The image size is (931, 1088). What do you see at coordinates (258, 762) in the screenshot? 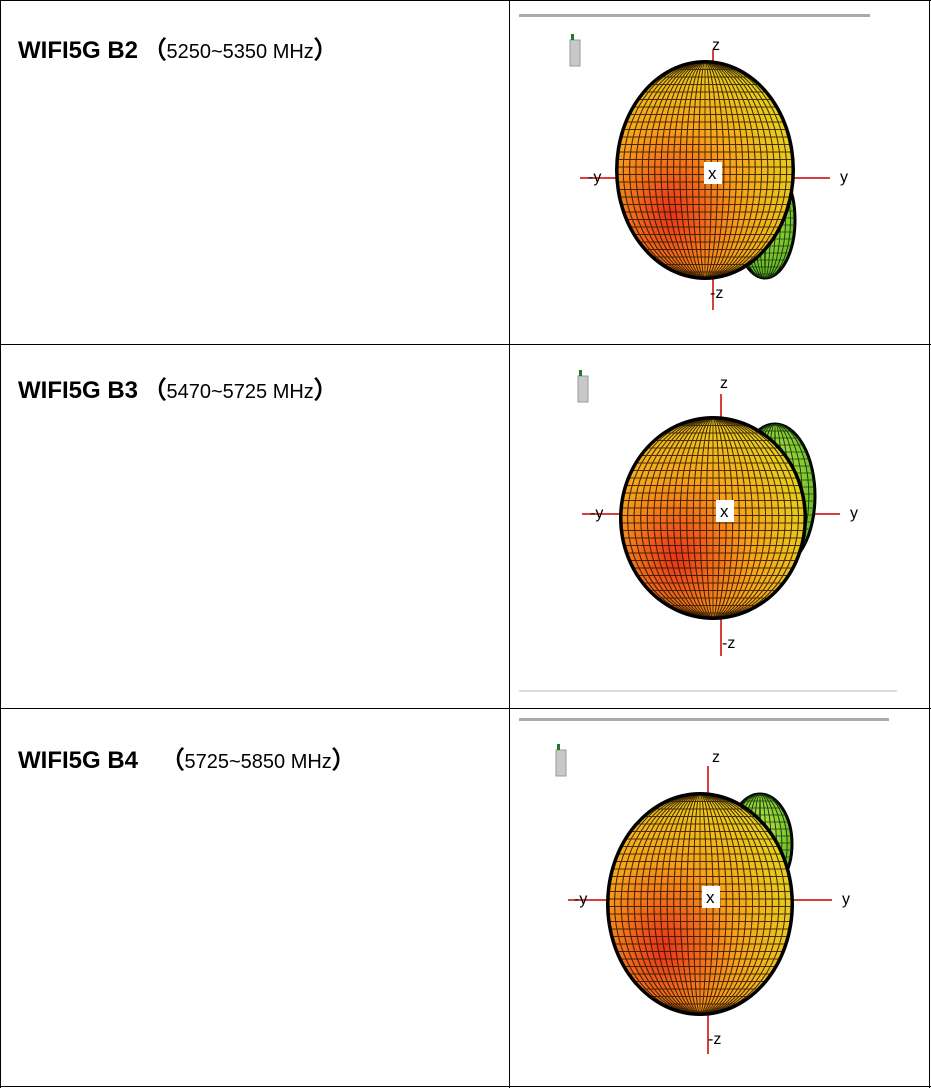
I see `band-frequency: 5725~5850 MHz` at bounding box center [258, 762].